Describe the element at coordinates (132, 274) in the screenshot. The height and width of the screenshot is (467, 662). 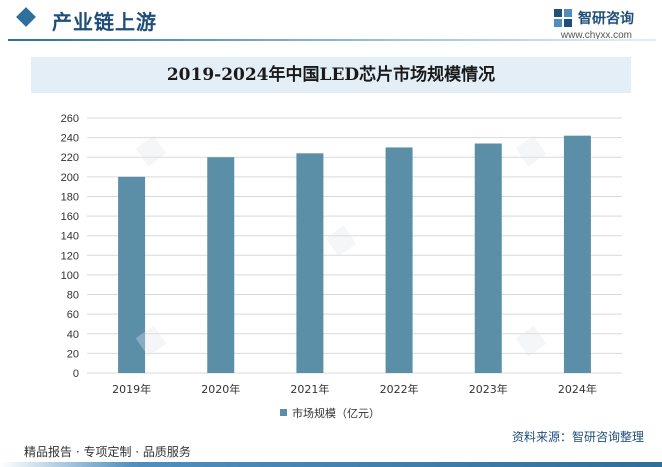
I see `bar-2019年` at that location.